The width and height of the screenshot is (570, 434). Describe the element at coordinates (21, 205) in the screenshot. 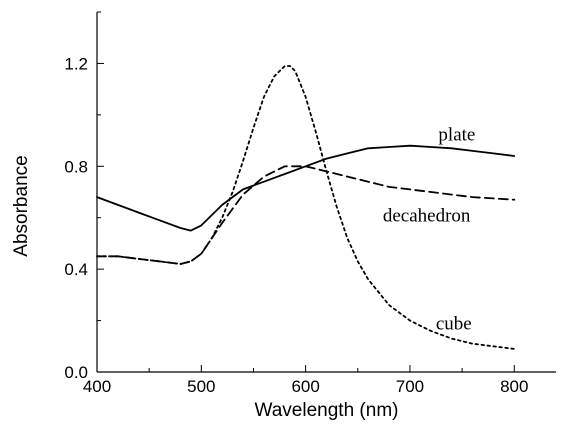

I see `y-axis-title: Absorbance` at that location.